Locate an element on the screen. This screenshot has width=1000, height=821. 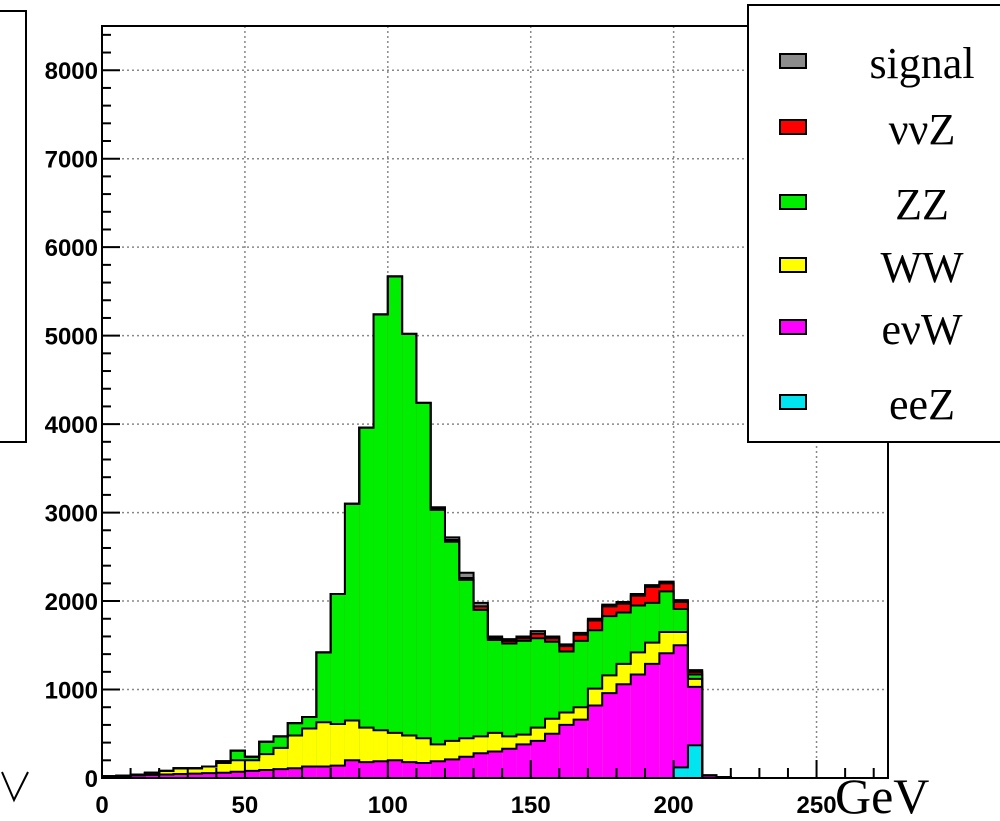
partial-glyph is located at coordinates (15, 787).